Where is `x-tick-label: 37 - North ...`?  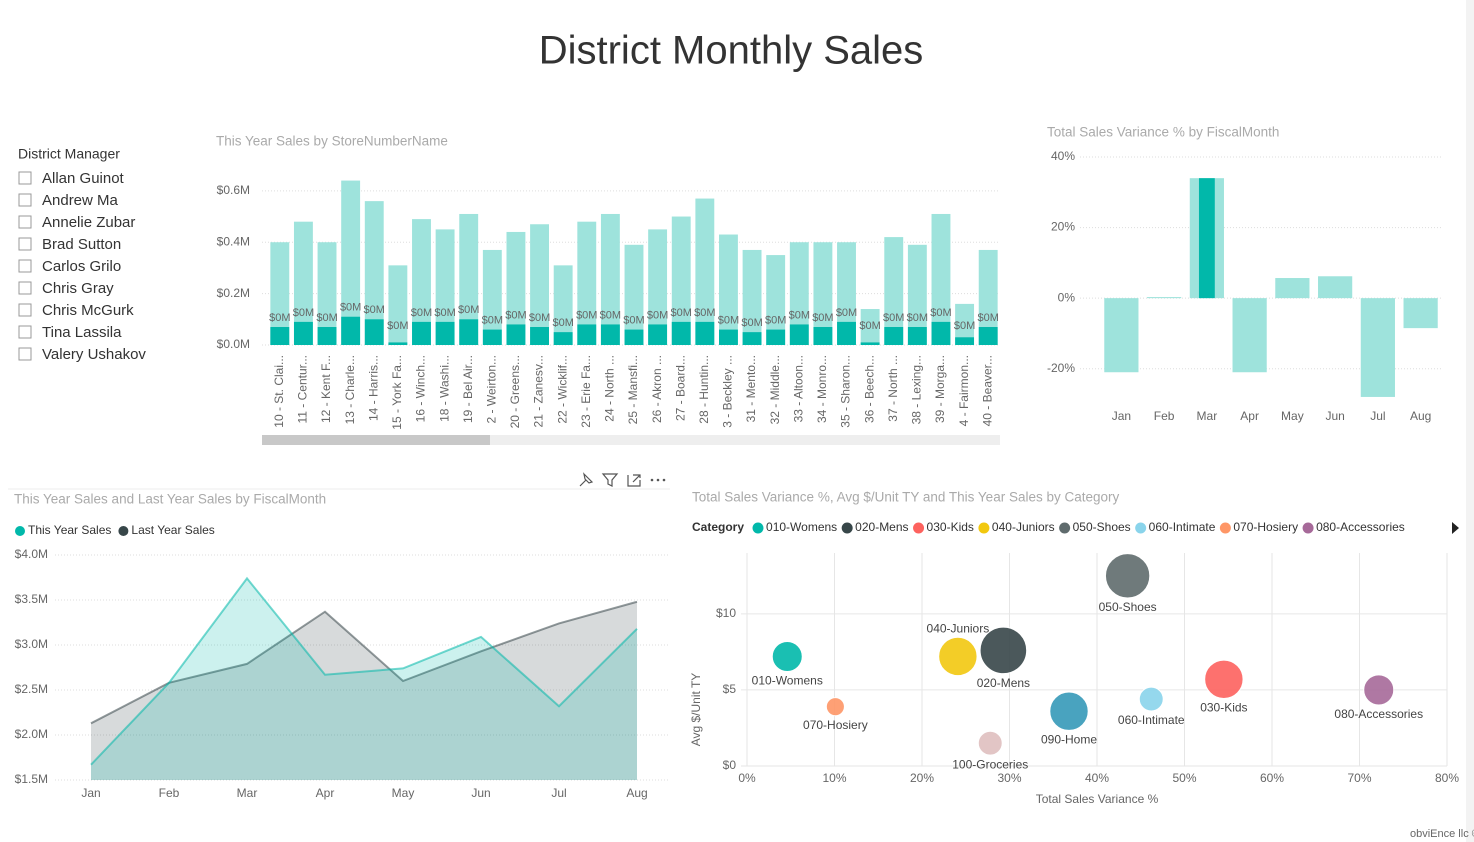
x-tick-label: 37 - North ... is located at coordinates (893, 388).